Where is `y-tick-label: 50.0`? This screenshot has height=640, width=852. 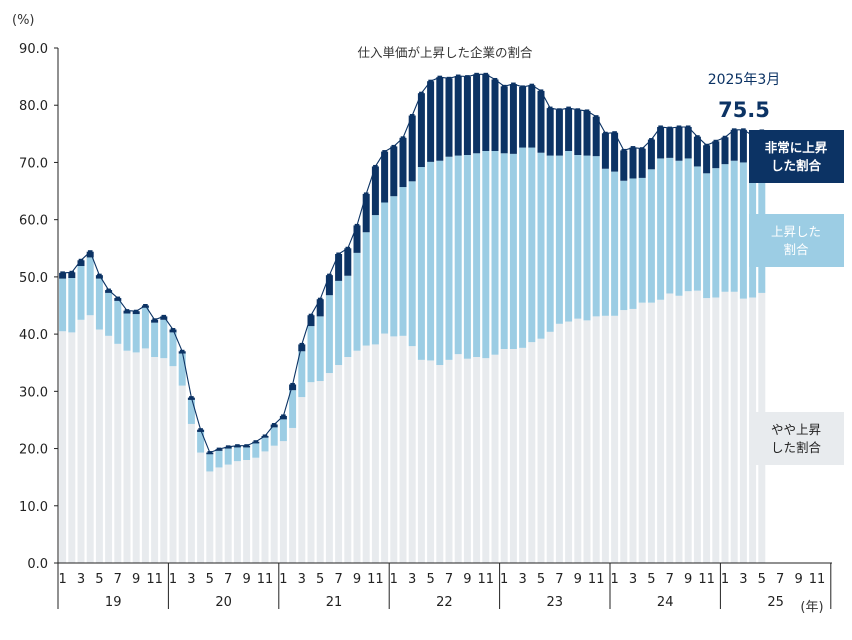
y-tick-label: 50.0 is located at coordinates (33, 278).